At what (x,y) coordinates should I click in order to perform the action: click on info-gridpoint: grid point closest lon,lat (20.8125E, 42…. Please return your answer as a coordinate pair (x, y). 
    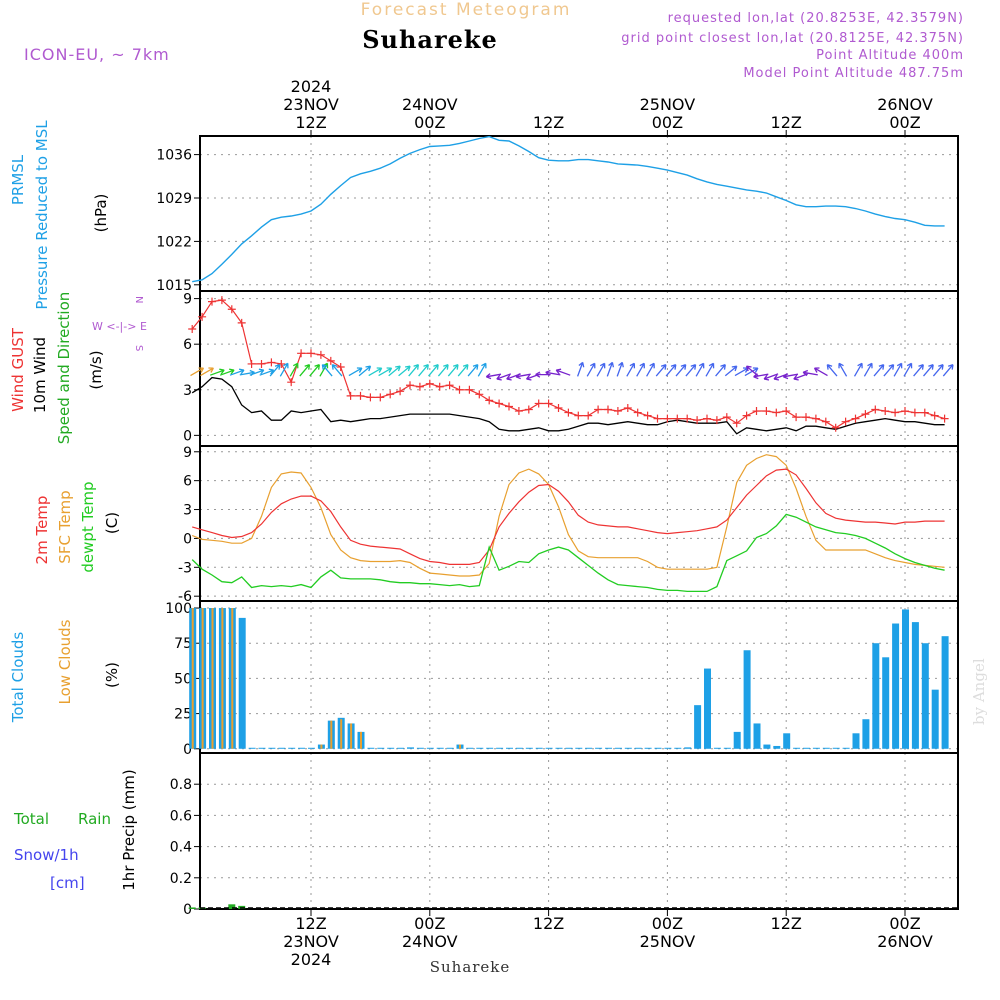
    Looking at the image, I should click on (792, 38).